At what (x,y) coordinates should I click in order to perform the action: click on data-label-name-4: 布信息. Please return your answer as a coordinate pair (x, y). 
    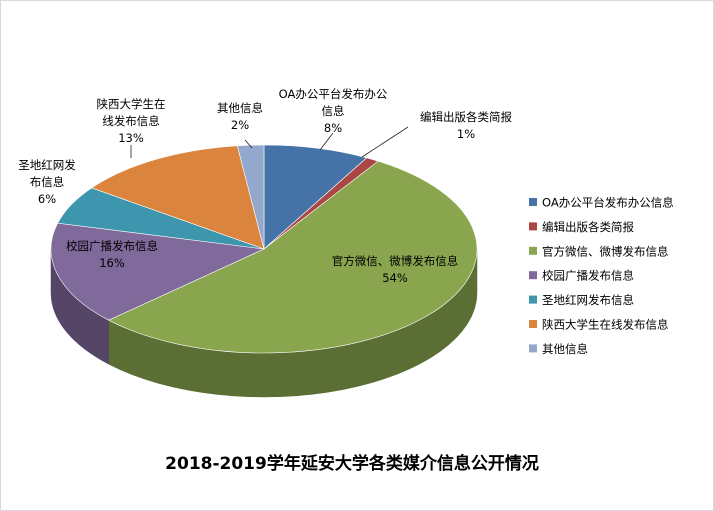
    Looking at the image, I should click on (47, 182).